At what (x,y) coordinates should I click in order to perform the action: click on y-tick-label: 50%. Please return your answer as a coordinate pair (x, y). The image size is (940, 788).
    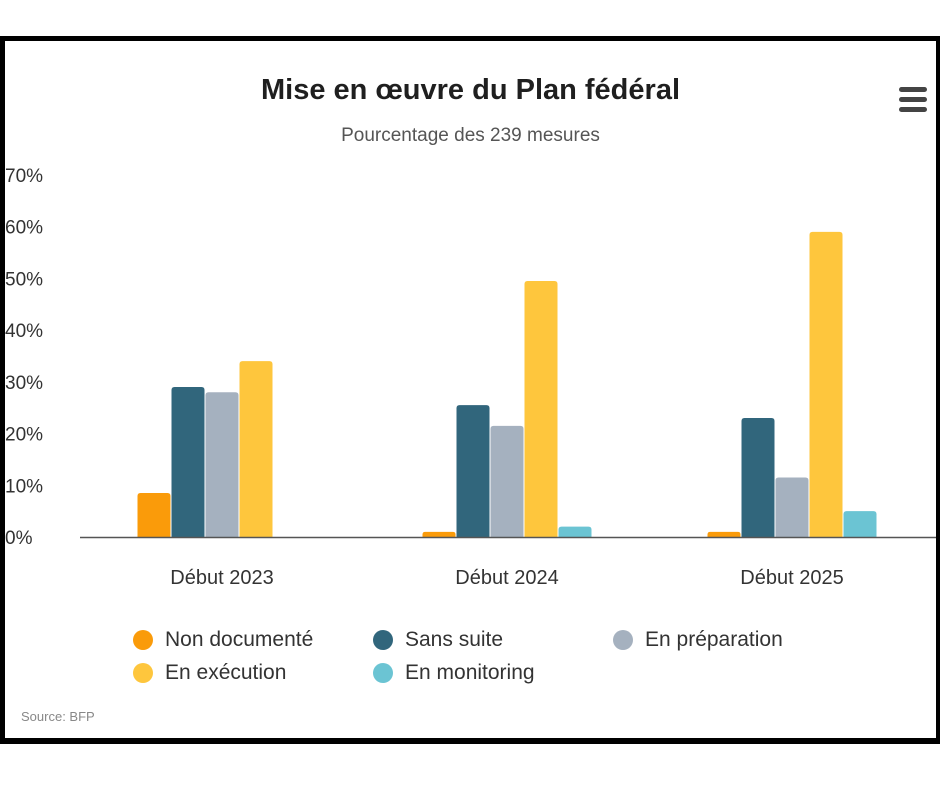
    Looking at the image, I should click on (24, 279).